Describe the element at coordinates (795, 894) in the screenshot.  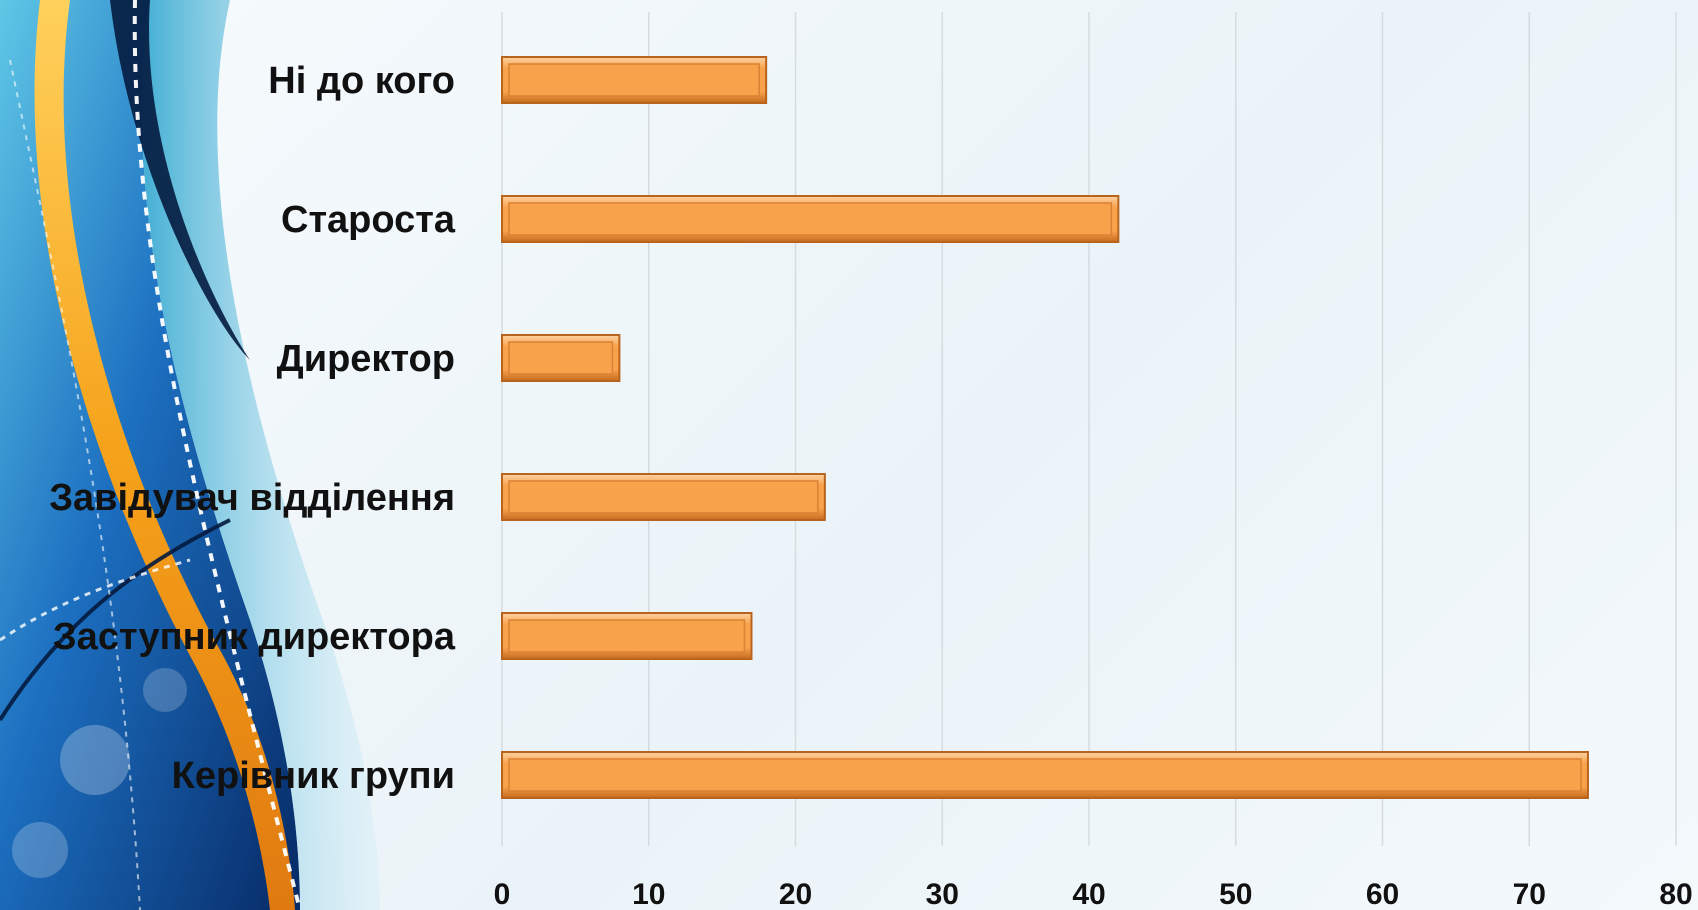
I see `x-tick-label: 20` at that location.